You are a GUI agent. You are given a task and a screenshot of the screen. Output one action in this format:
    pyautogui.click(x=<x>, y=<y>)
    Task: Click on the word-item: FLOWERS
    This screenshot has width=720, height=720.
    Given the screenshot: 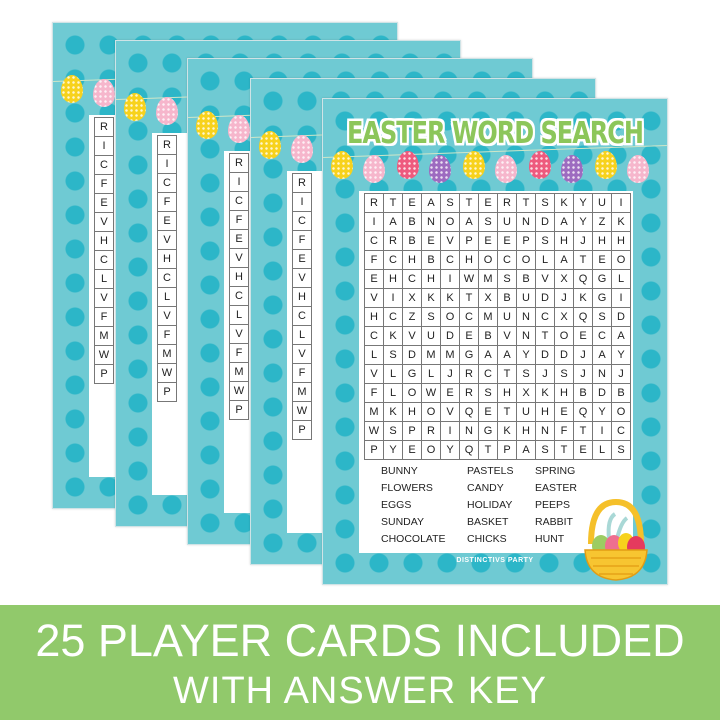 What is the action you would take?
    pyautogui.click(x=407, y=488)
    